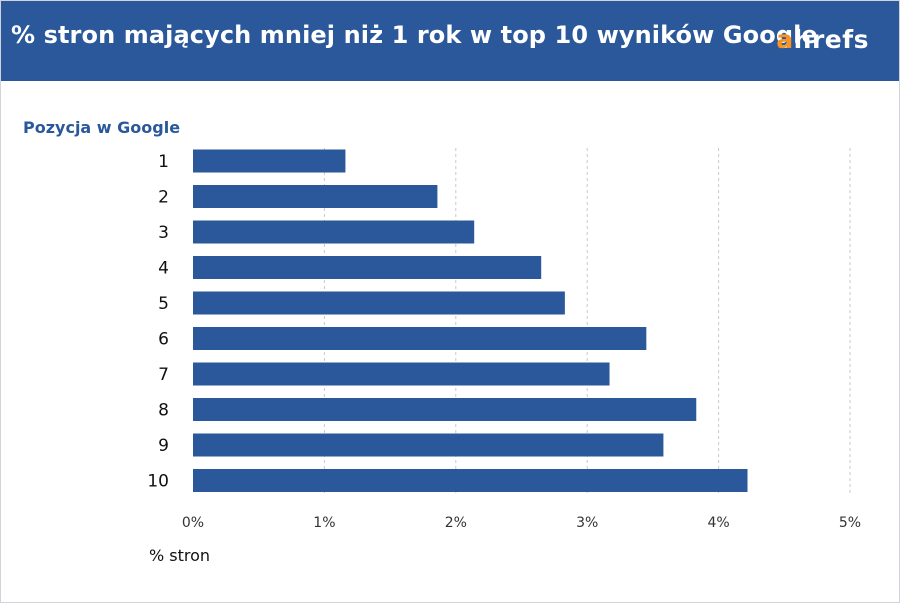 Image resolution: width=900 pixels, height=603 pixels. Describe the element at coordinates (785, 39) in the screenshot. I see `logo-letter-a: a` at that location.